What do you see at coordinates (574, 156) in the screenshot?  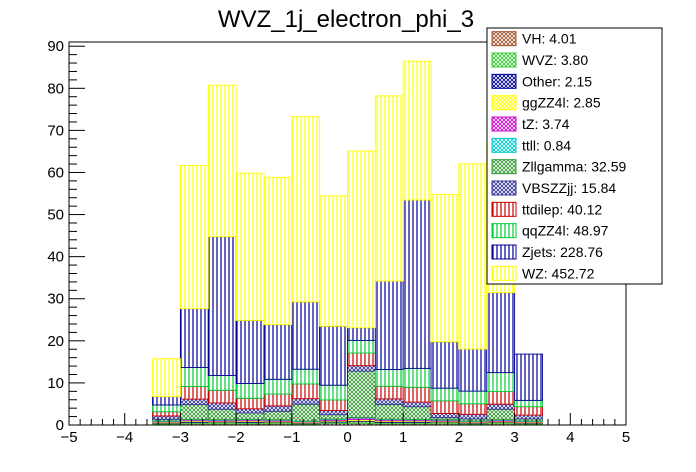 I see `legend-box` at bounding box center [574, 156].